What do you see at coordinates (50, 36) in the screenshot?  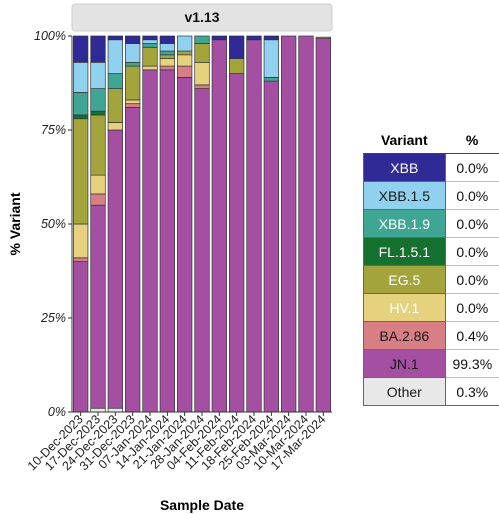 I see `y-tick-label: 100%` at bounding box center [50, 36].